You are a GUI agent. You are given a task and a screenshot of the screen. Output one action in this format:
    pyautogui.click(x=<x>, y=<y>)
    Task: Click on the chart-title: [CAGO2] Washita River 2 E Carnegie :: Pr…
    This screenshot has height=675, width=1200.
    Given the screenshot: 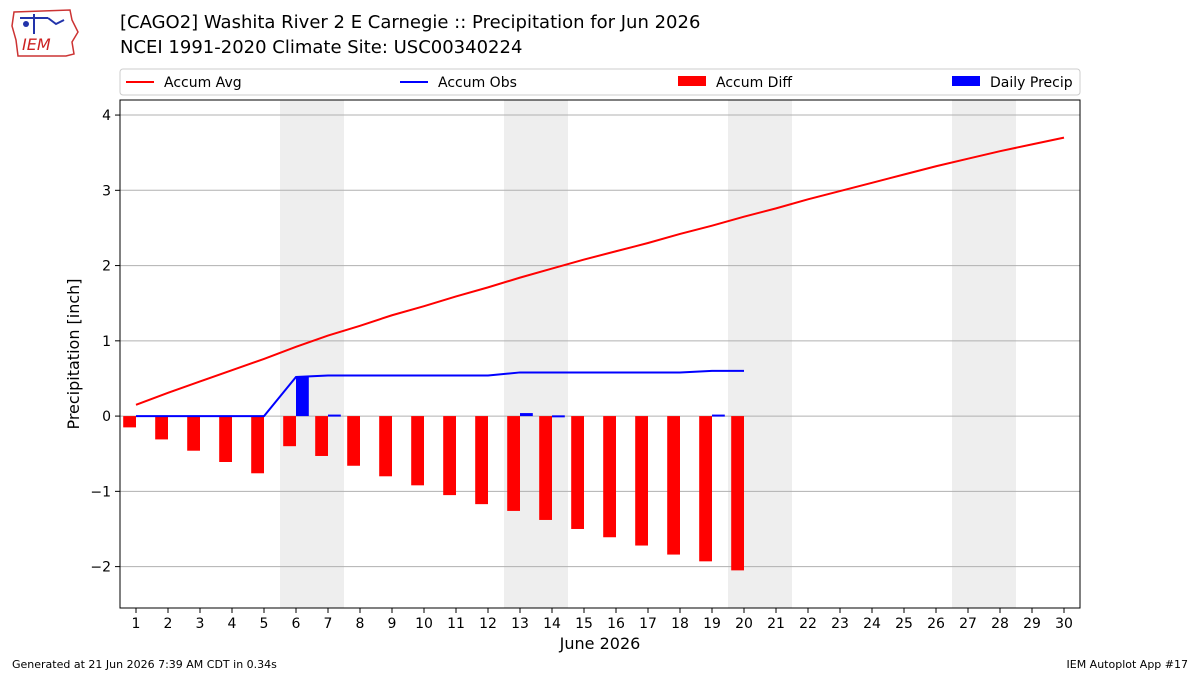 What is the action you would take?
    pyautogui.click(x=410, y=22)
    